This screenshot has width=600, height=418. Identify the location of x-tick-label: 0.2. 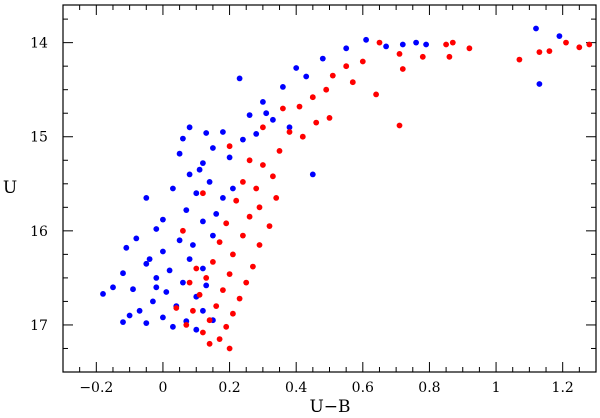
(229, 388).